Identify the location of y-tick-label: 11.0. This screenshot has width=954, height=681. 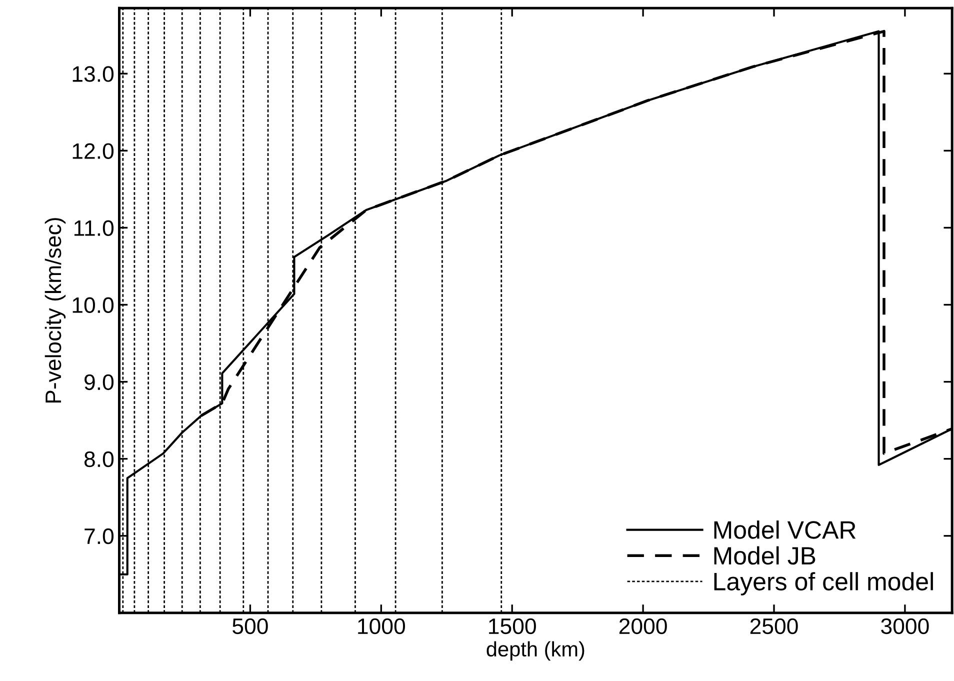
(94, 228).